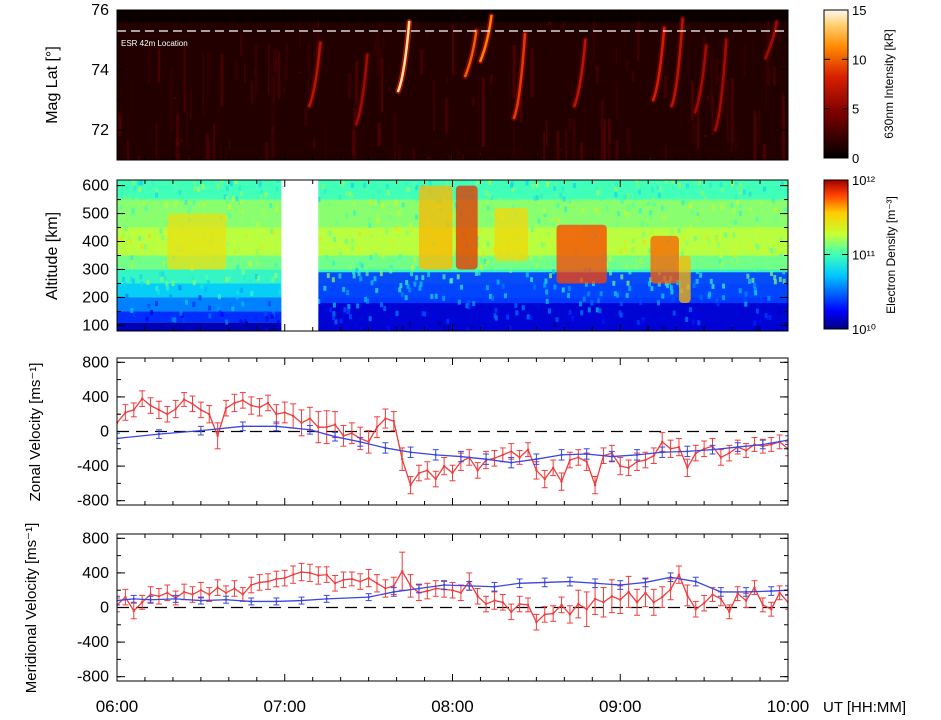  Describe the element at coordinates (95, 297) in the screenshot. I see `y-tick-label: 200` at that location.